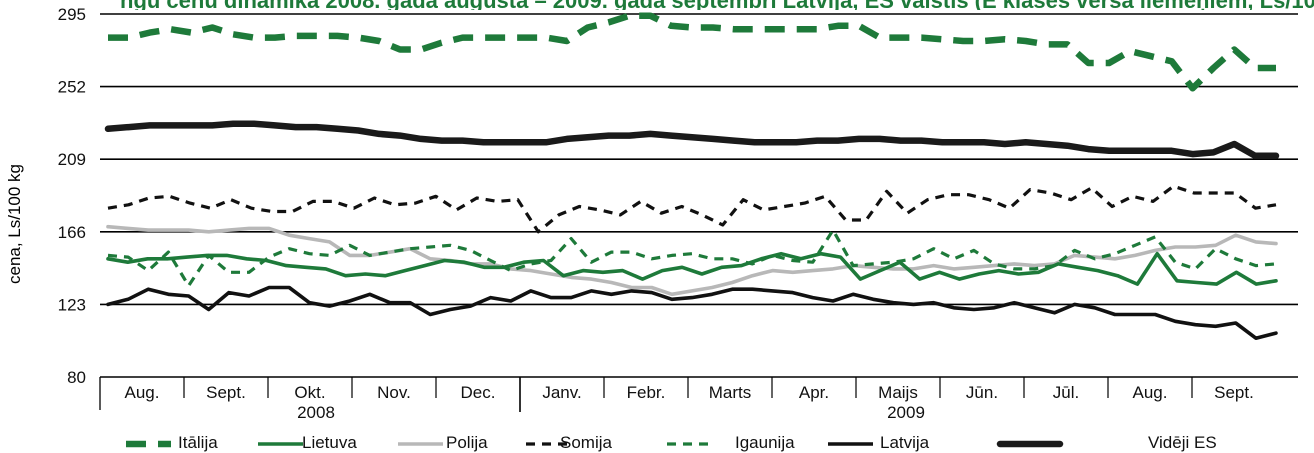 The image size is (1314, 453). I want to click on x-tick-label: Maijs, so click(898, 392).